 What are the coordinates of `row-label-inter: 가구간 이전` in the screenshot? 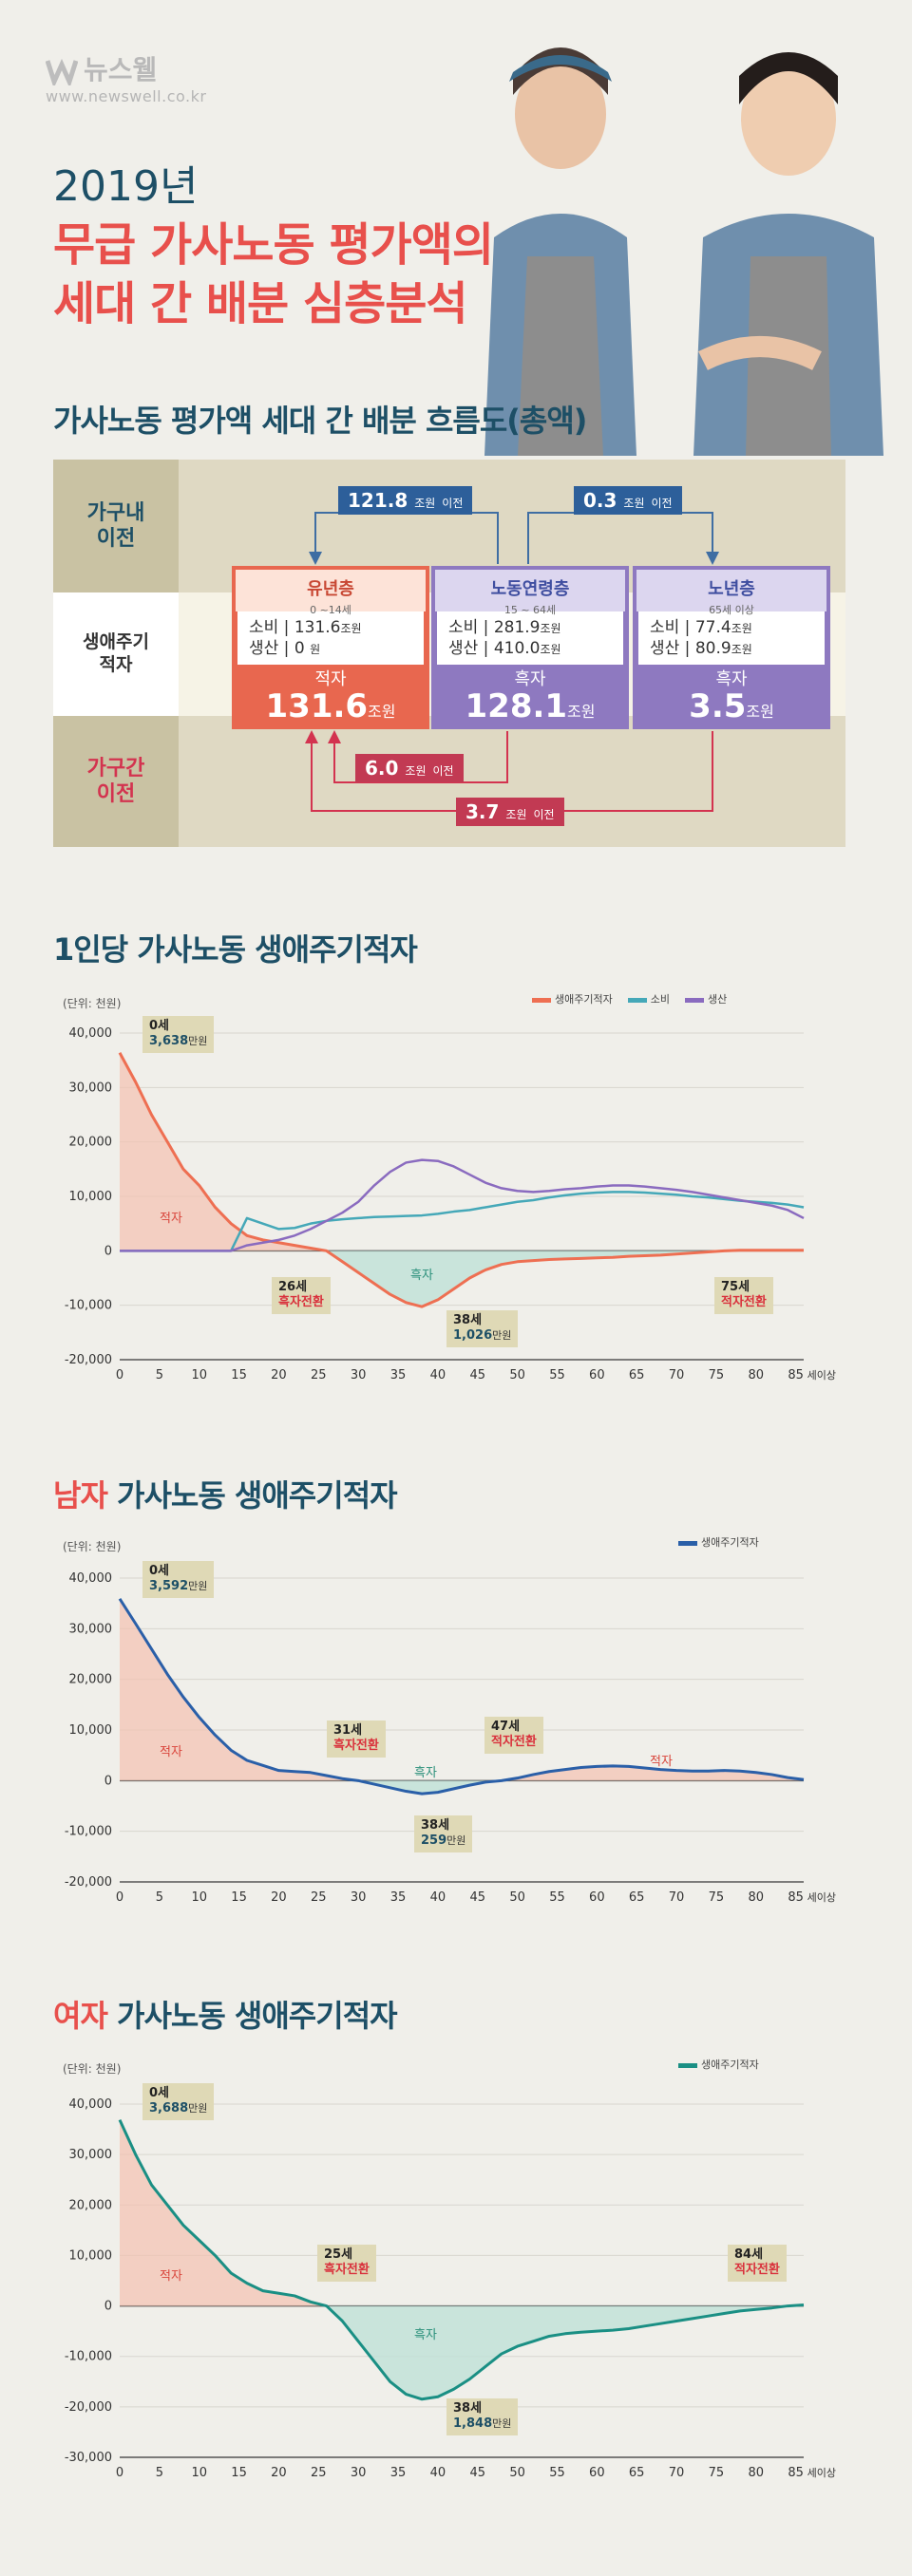 It's located at (116, 781).